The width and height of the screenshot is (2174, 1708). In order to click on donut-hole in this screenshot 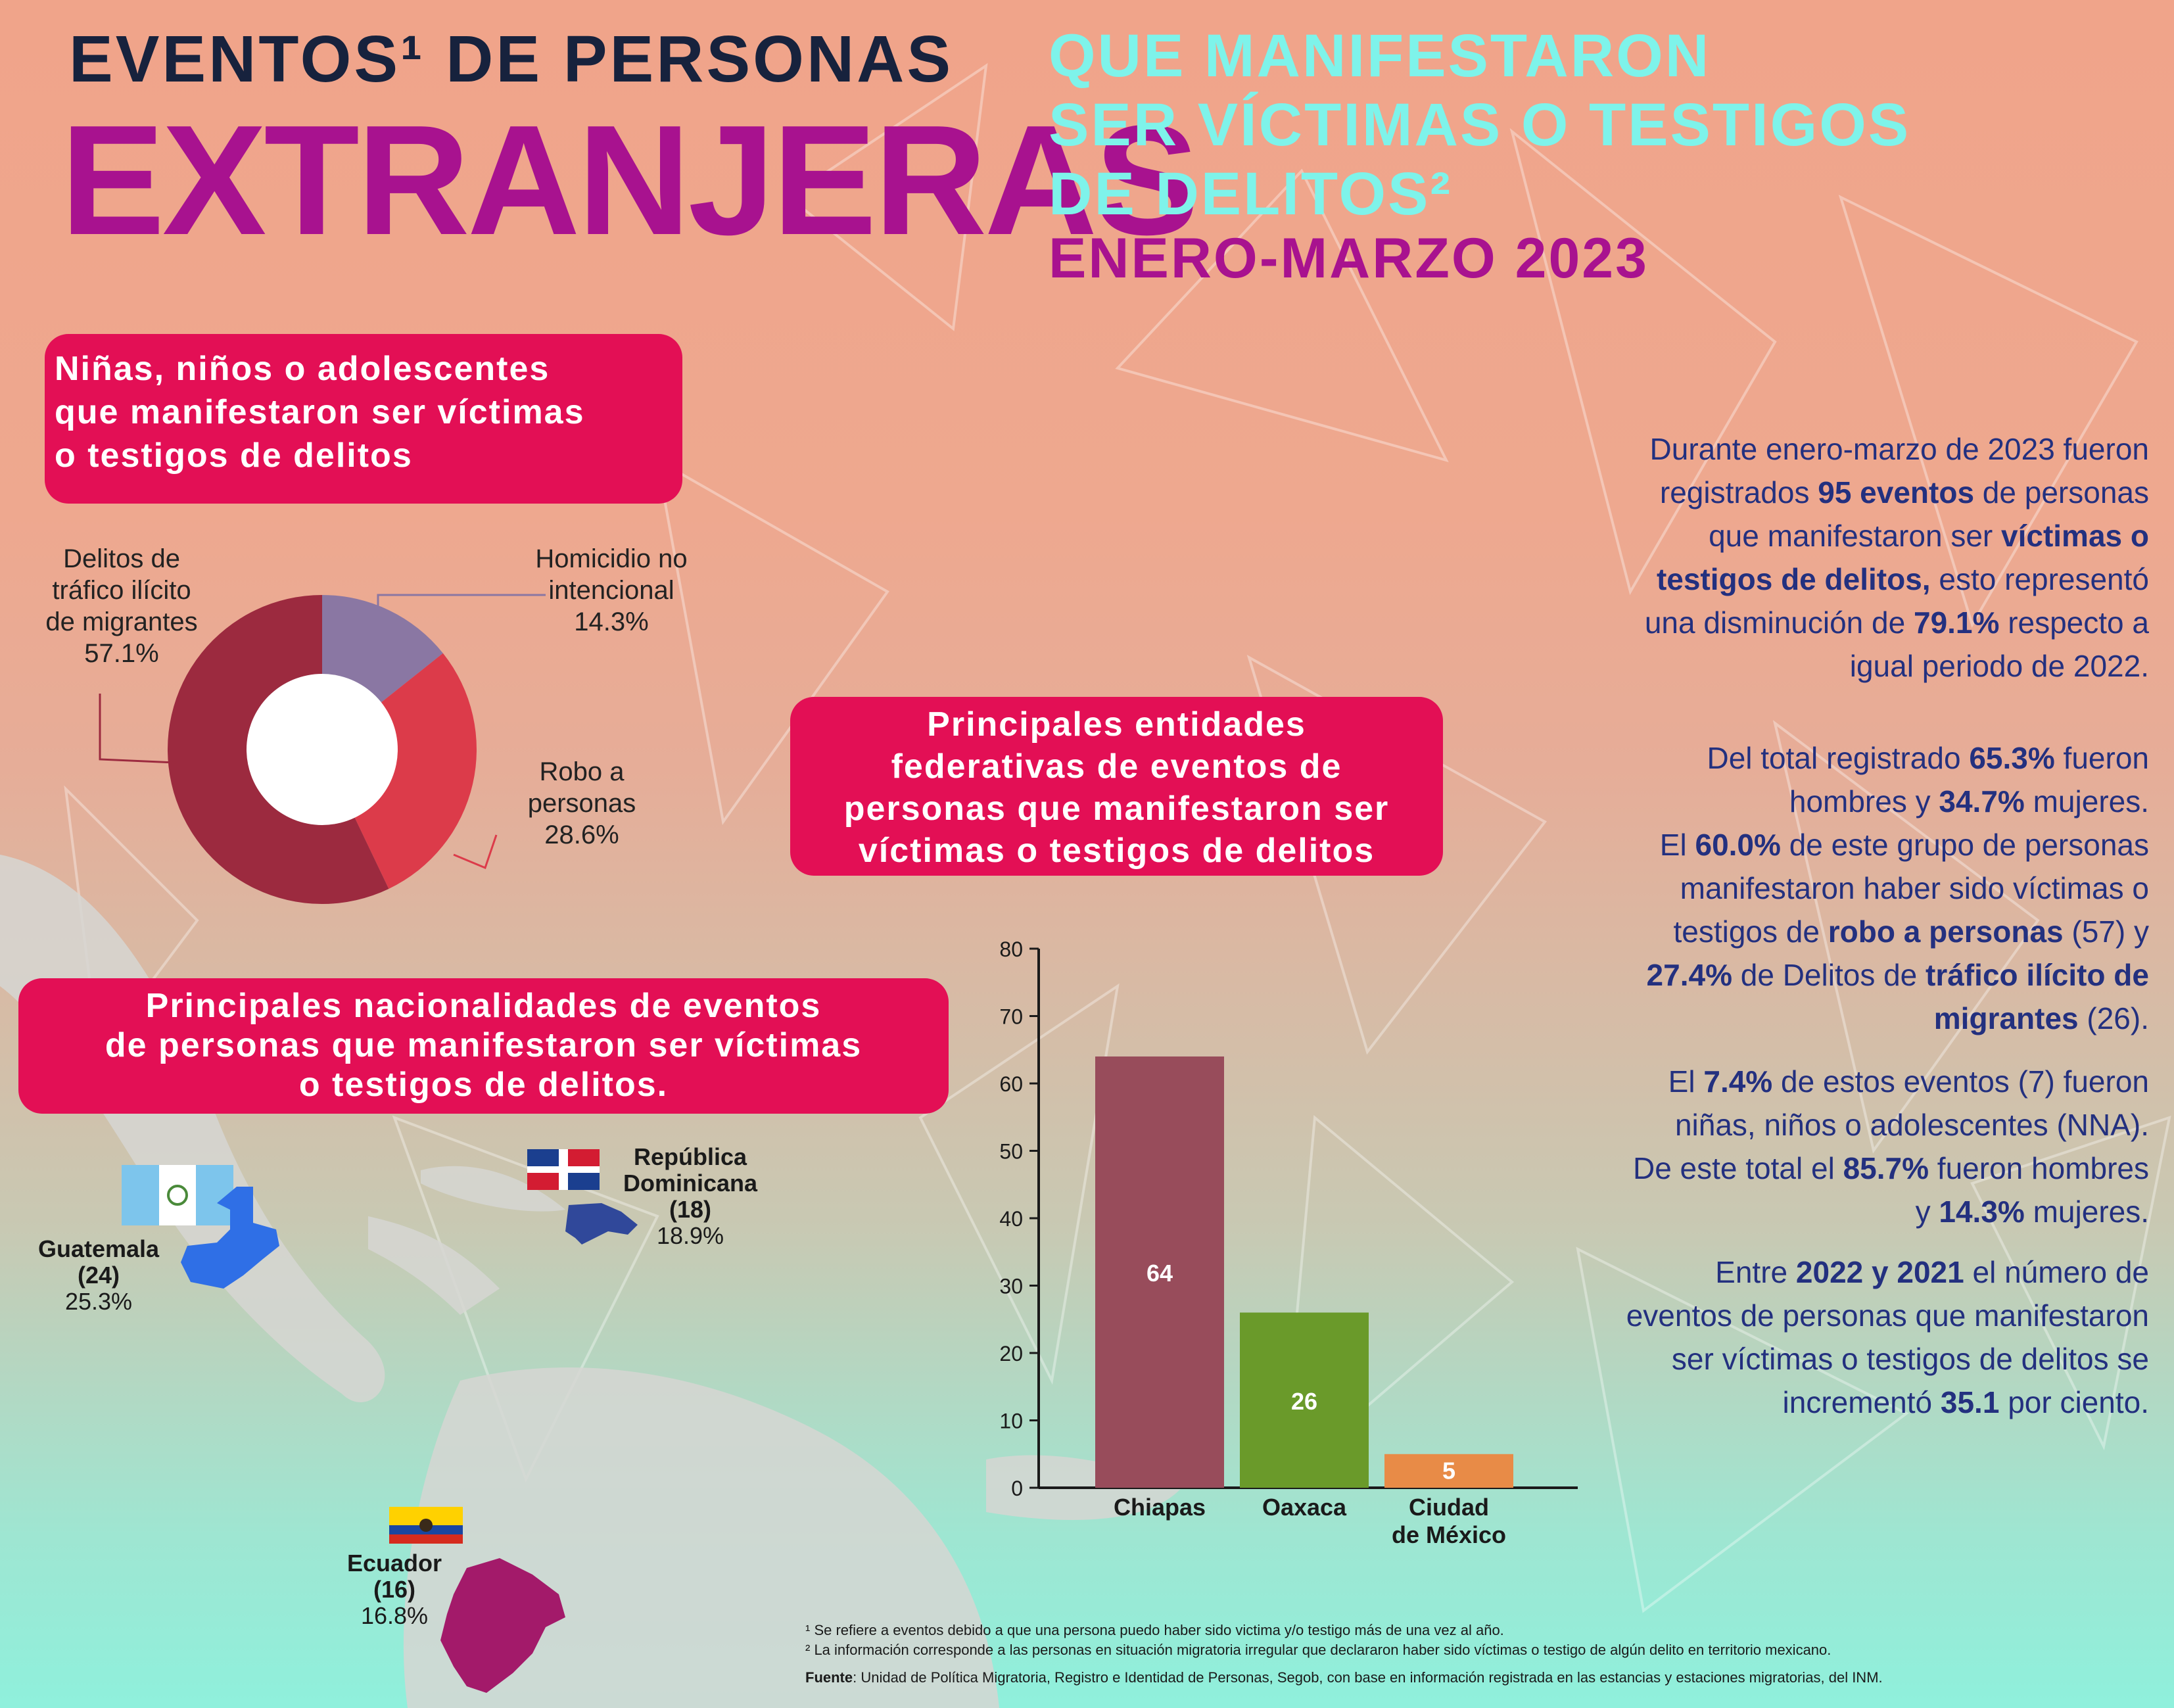, I will do `click(323, 749)`.